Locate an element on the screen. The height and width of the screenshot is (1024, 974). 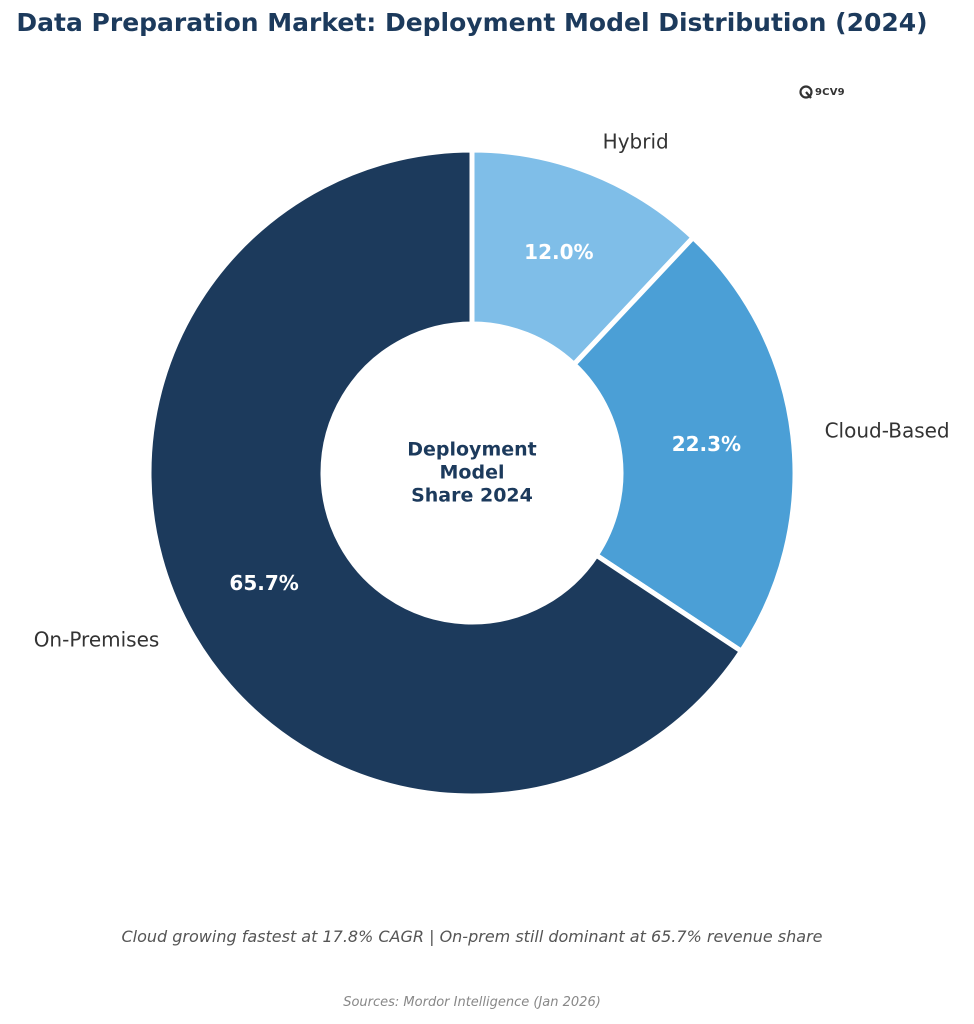
value-label-hybrid: 12.0% is located at coordinates (558, 252).